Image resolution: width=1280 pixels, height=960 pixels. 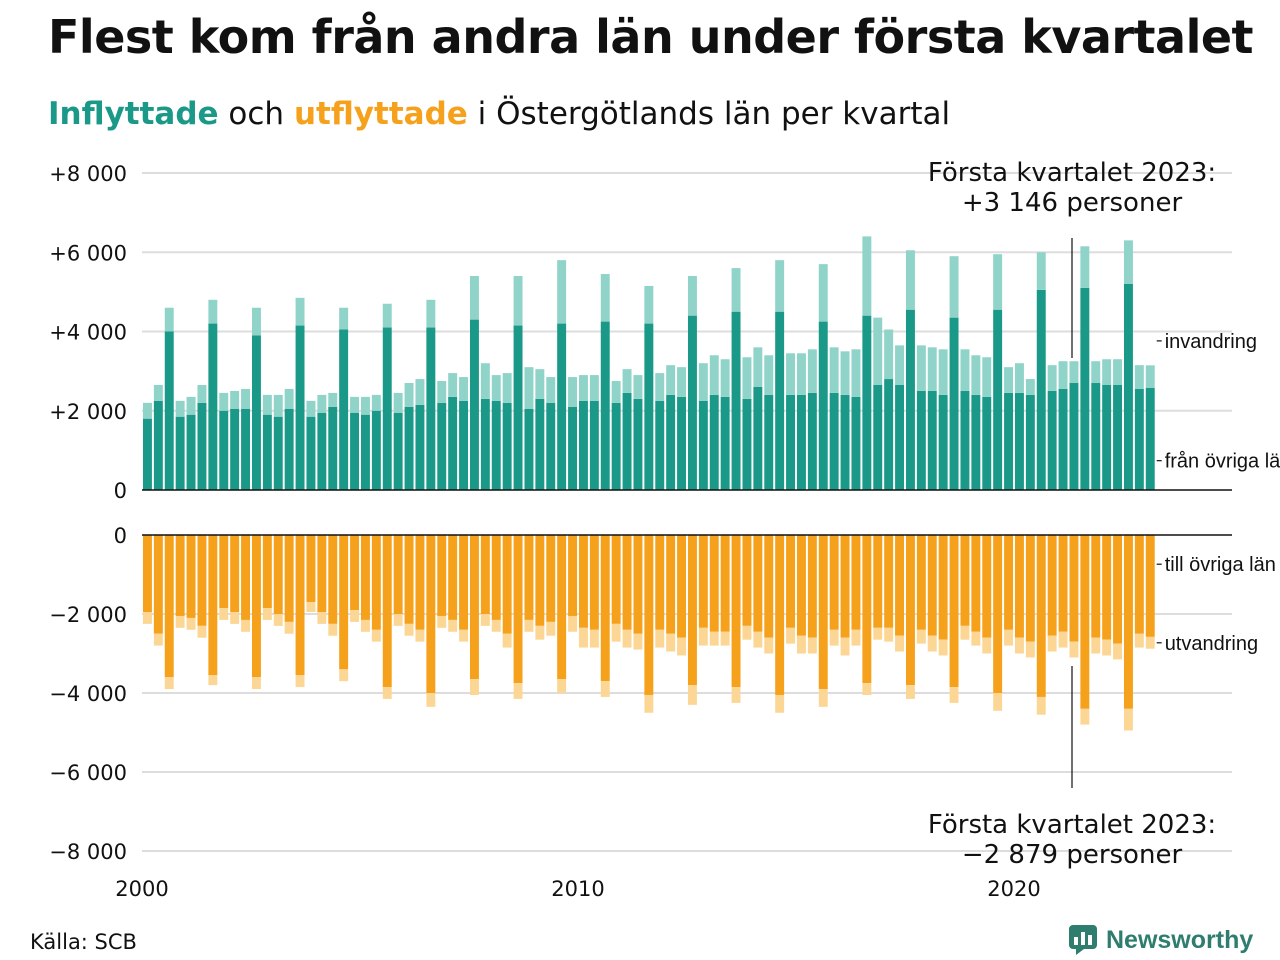 What do you see at coordinates (88, 694) in the screenshot?
I see `y-tick-label-bottom: −4 000` at bounding box center [88, 694].